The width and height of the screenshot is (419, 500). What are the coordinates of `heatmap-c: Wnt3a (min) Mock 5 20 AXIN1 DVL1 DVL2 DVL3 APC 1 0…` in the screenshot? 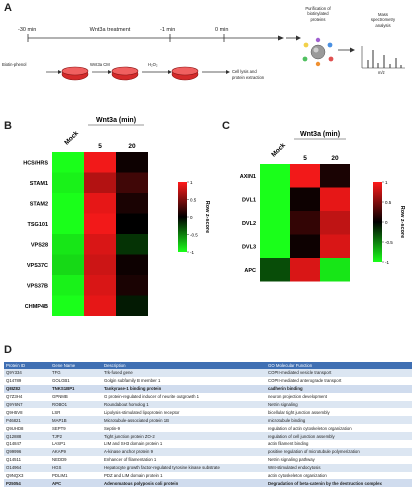 It's located at (322, 206).